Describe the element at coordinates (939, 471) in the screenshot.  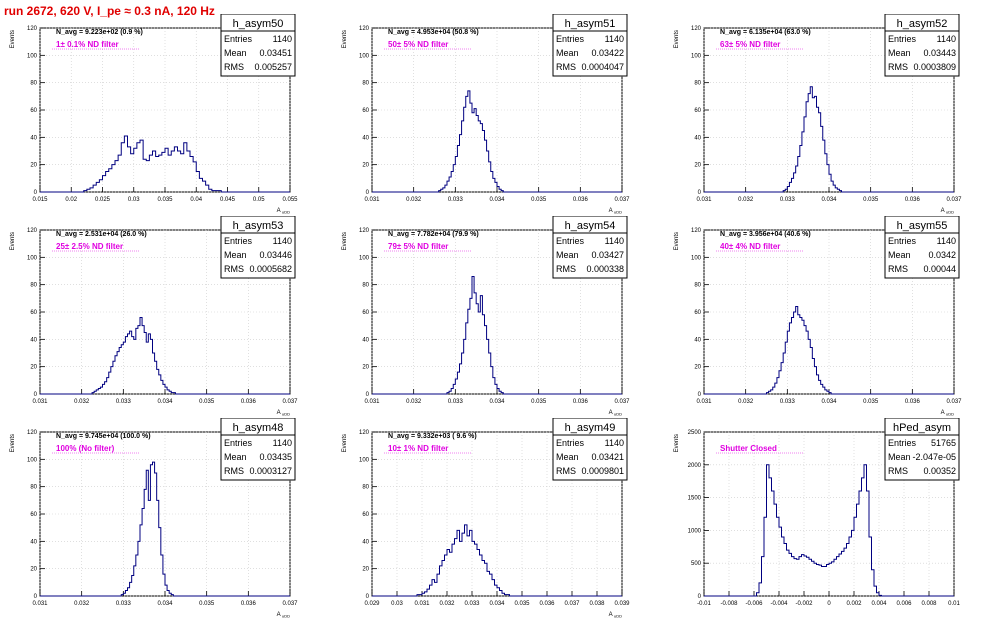
I see `stats-value-rms: 0.00352` at that location.